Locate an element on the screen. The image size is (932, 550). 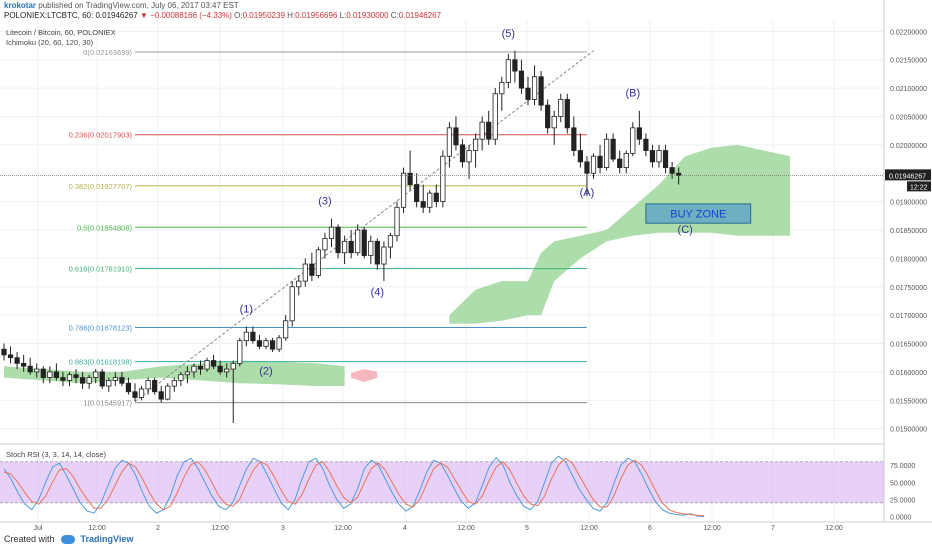
time-tick-label: 3 is located at coordinates (283, 528).